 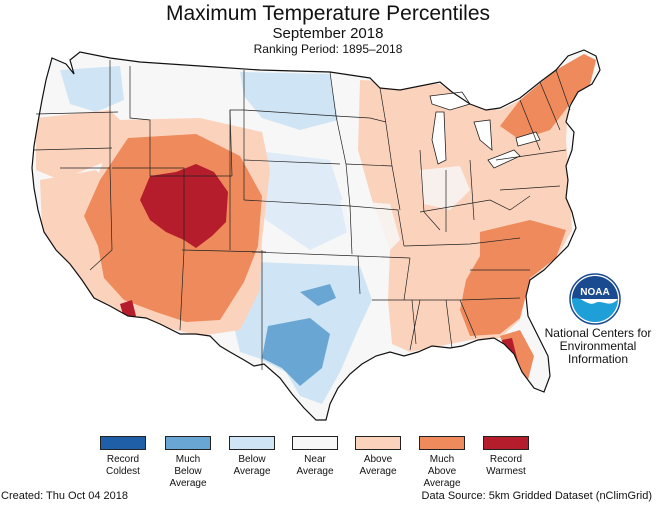 I want to click on created-date: Created: Thu Oct 04 2018, so click(x=64, y=496).